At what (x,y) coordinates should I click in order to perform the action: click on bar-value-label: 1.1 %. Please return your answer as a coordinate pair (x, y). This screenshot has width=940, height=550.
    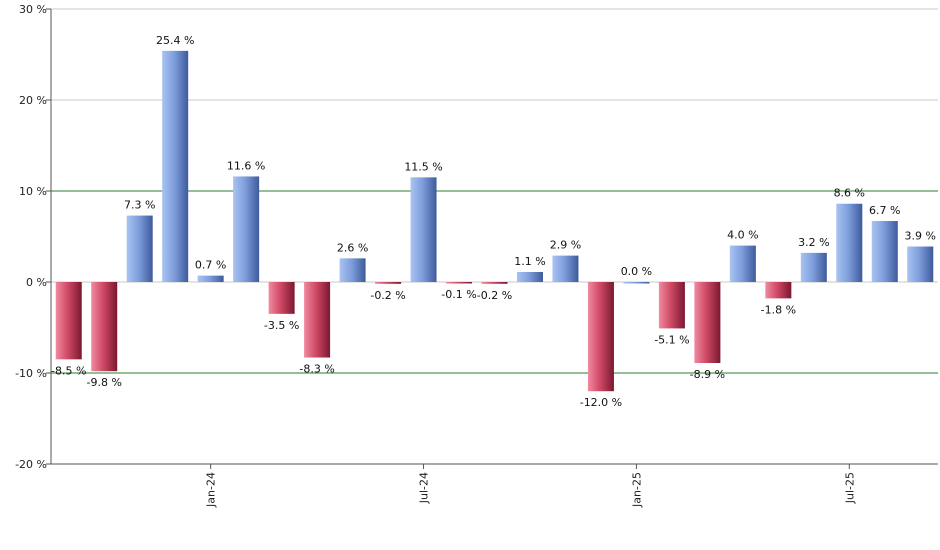
    Looking at the image, I should click on (529, 261).